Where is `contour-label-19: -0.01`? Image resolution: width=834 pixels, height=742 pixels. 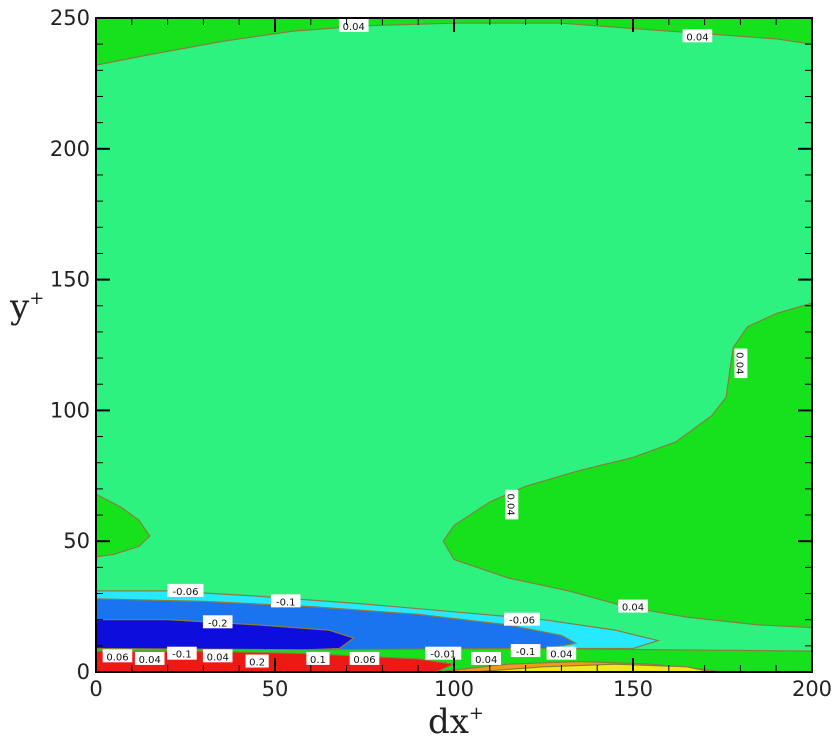
contour-label-19: -0.01 is located at coordinates (443, 653).